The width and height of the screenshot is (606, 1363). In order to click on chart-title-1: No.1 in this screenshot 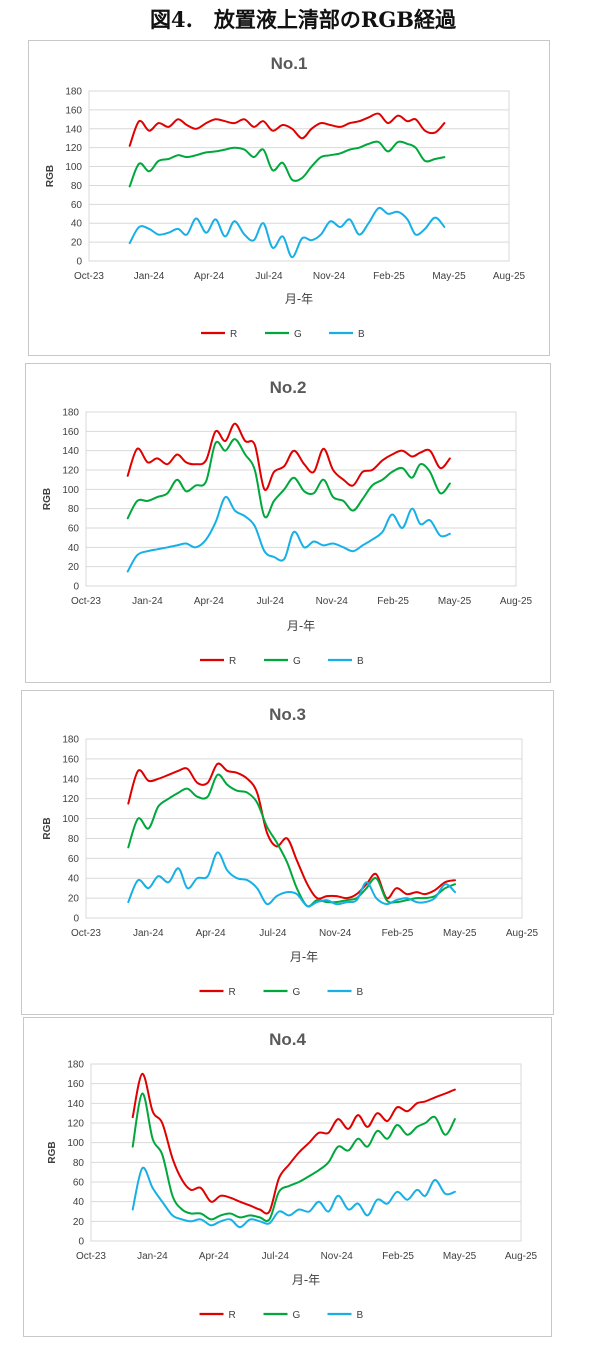, I will do `click(289, 63)`.